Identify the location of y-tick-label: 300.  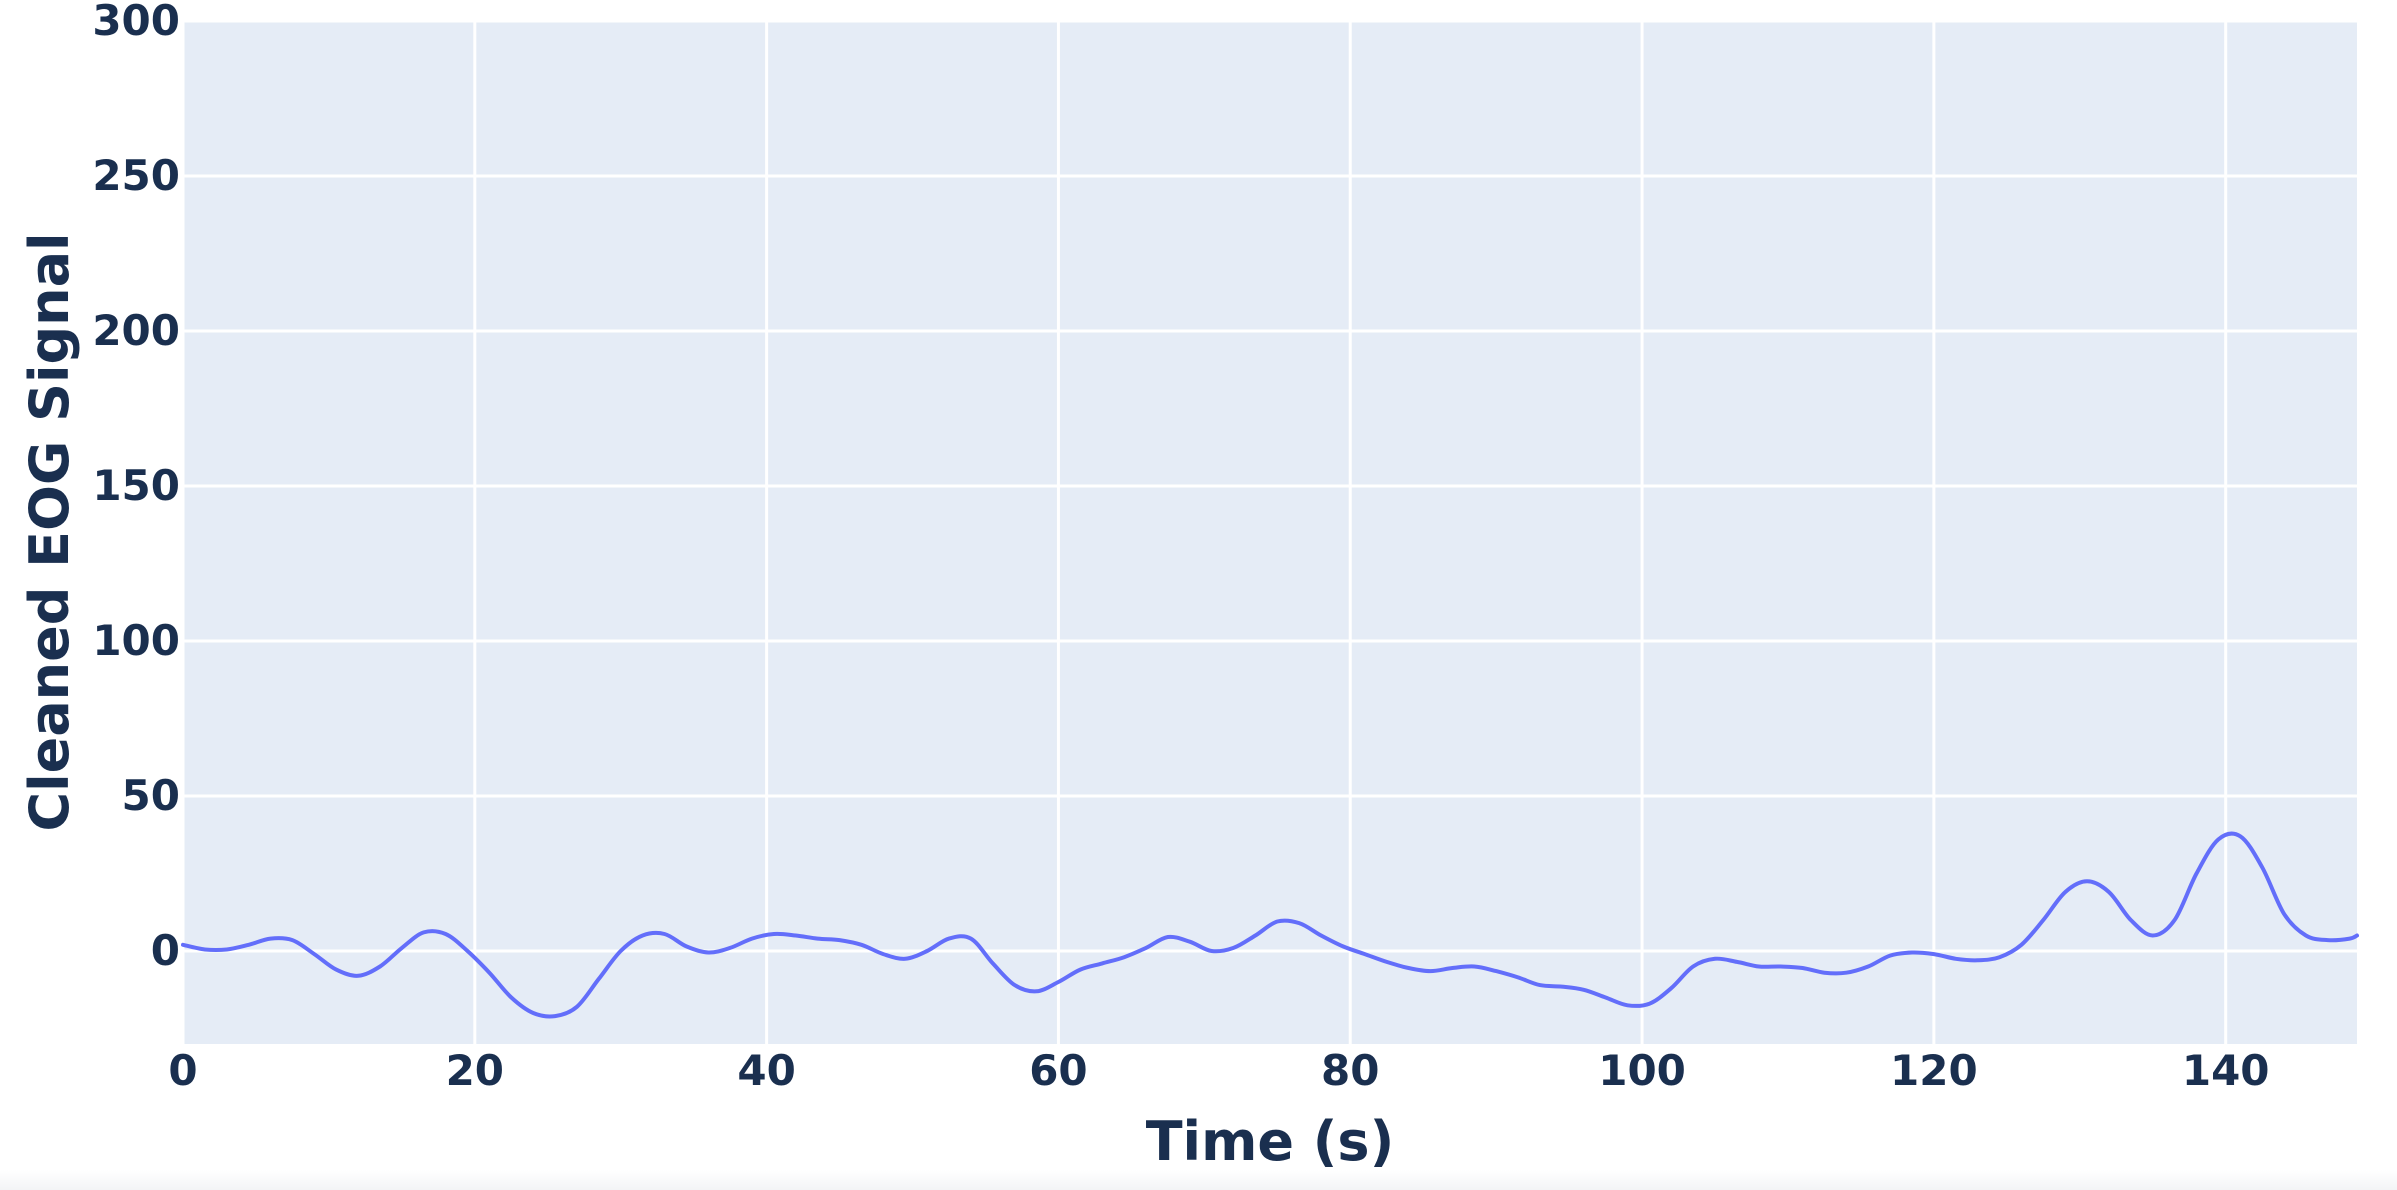
(136, 22).